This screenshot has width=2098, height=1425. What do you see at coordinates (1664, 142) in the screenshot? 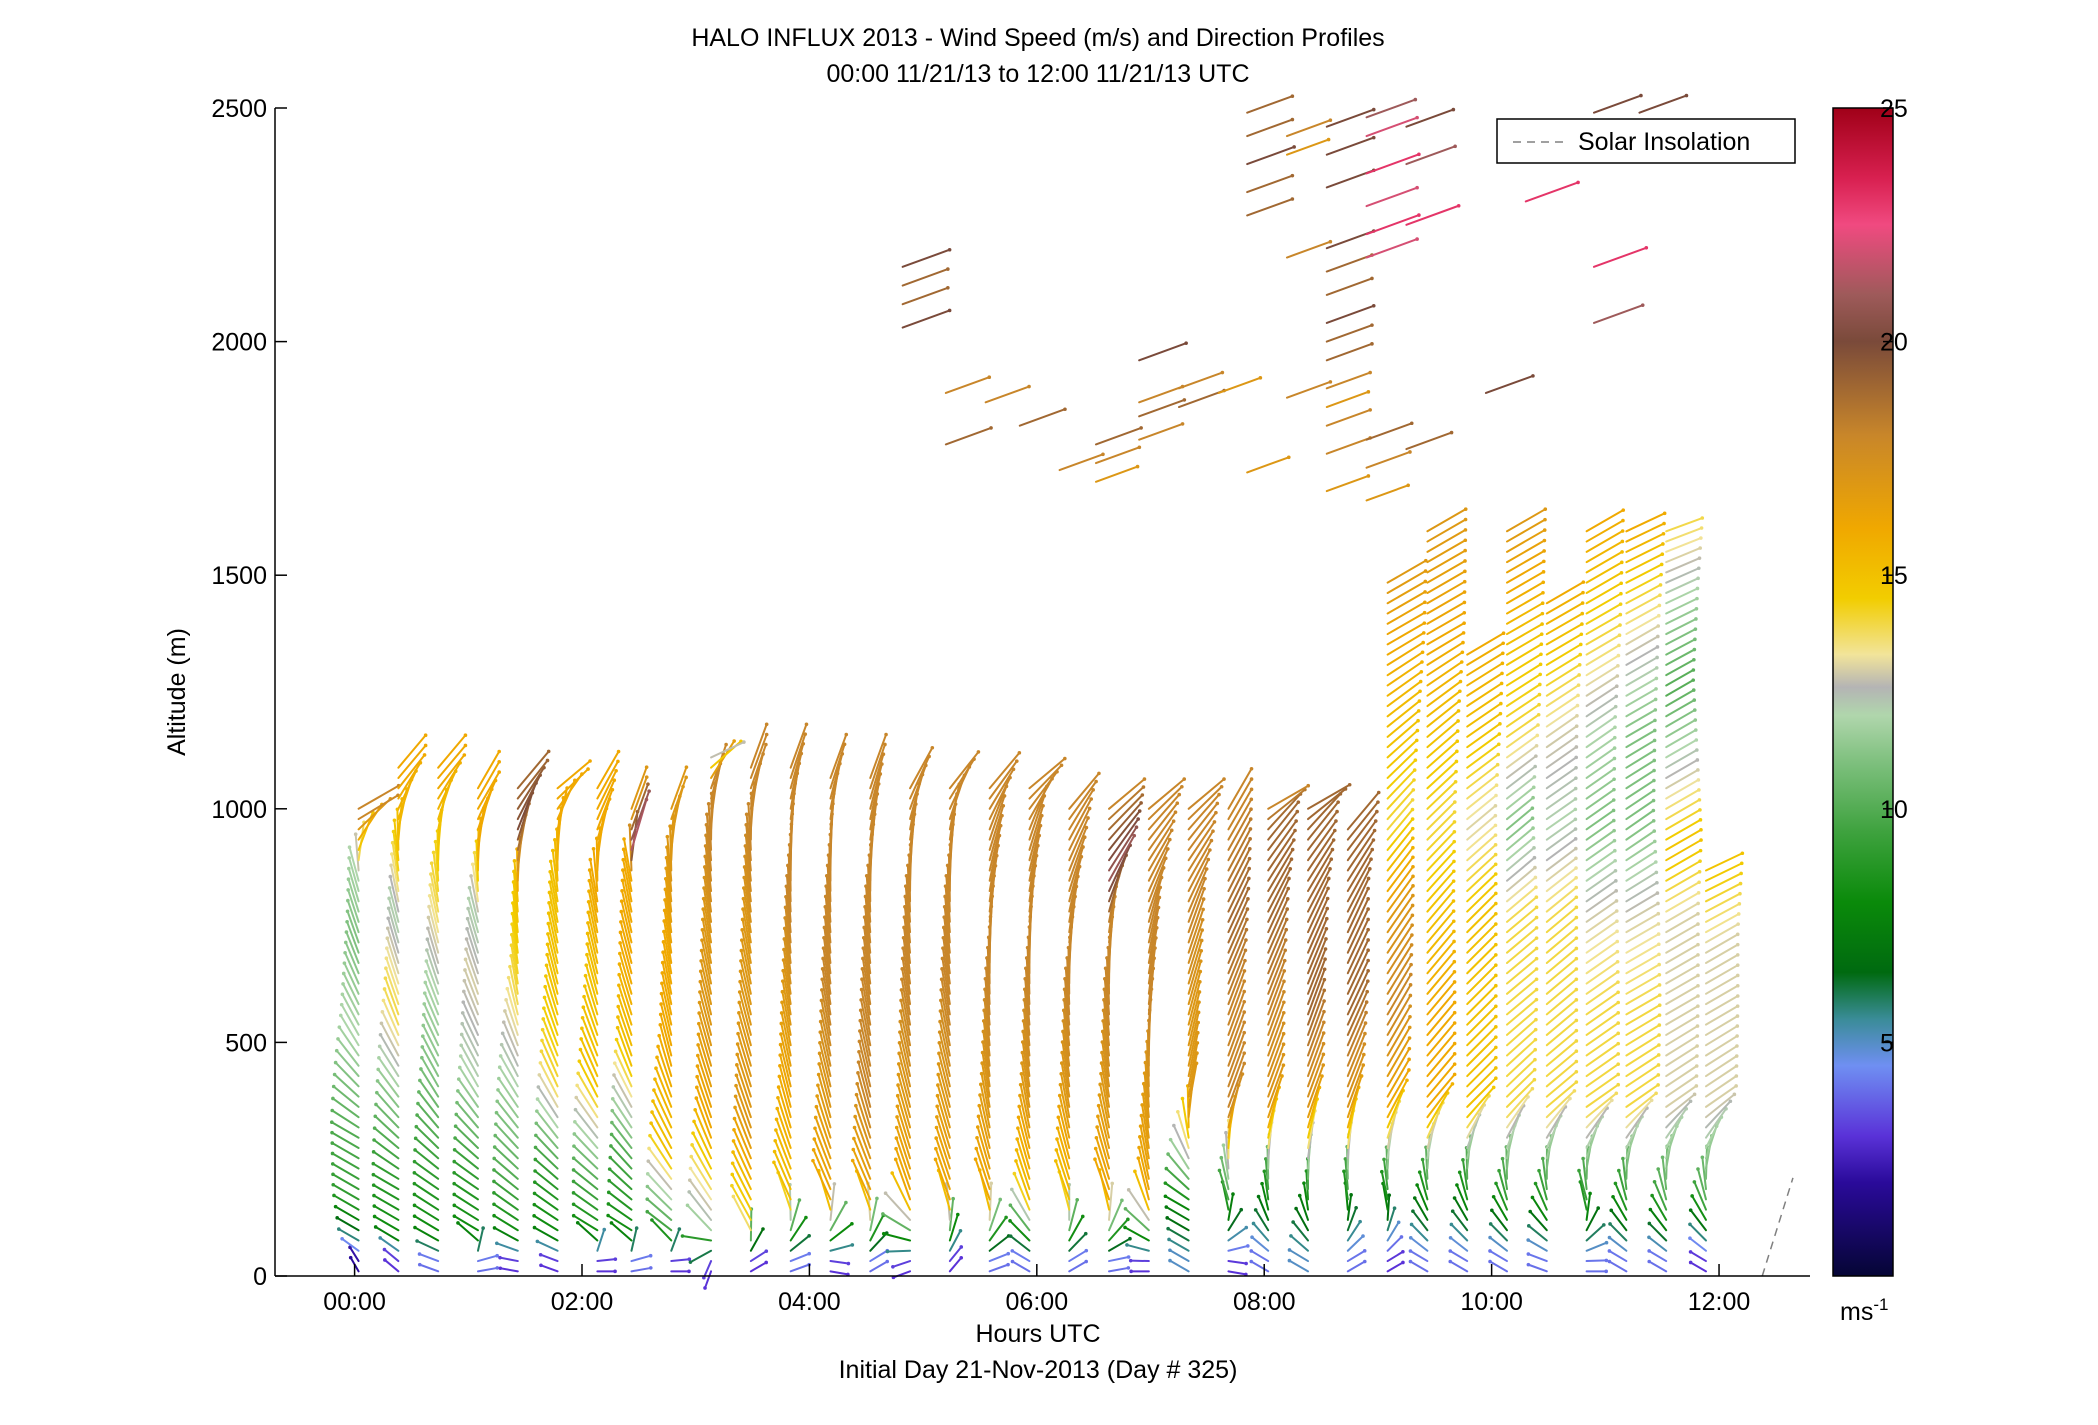
I see `legend-label: Solar Insolation` at bounding box center [1664, 142].